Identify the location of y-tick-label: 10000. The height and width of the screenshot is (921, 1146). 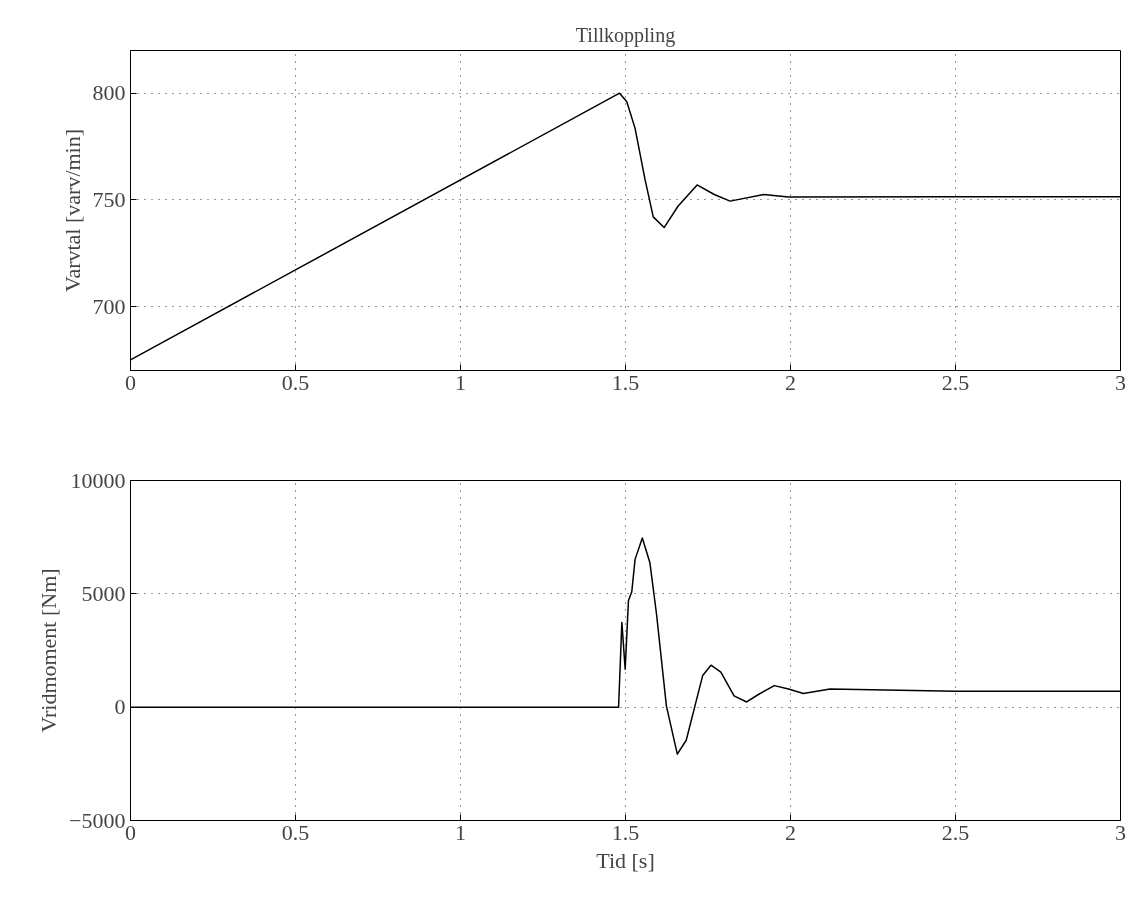
(98, 480).